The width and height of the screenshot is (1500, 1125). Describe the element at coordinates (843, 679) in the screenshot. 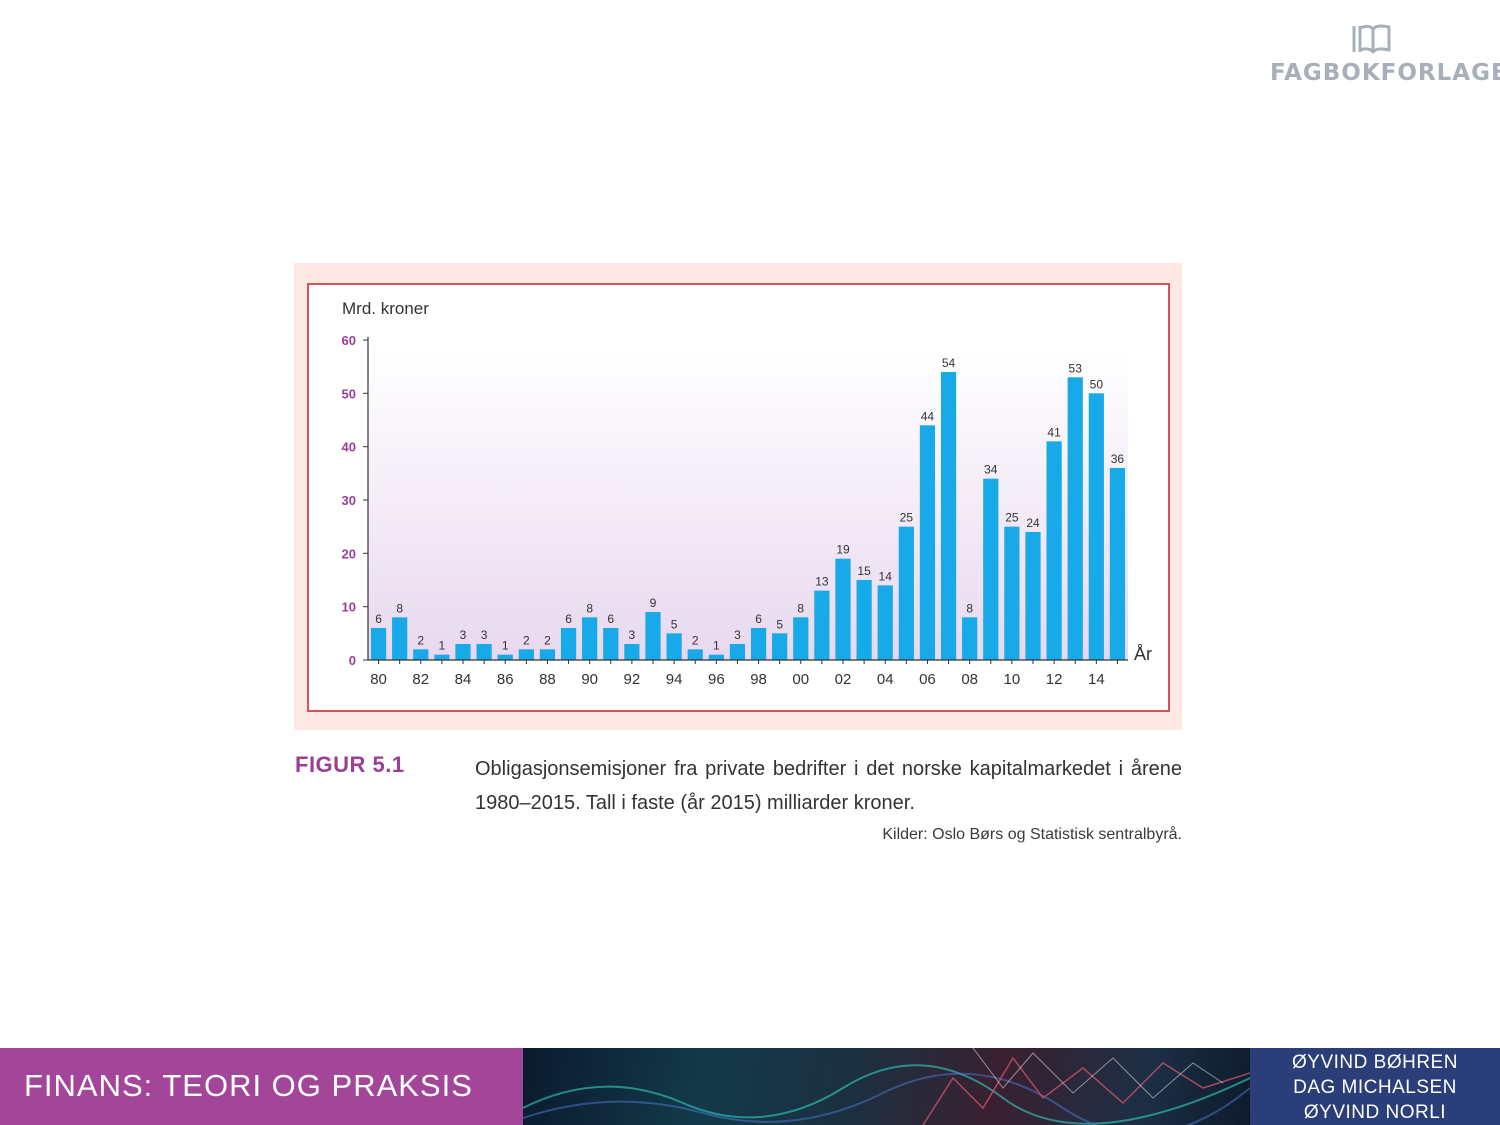

I see `x-tick-label: 02` at that location.